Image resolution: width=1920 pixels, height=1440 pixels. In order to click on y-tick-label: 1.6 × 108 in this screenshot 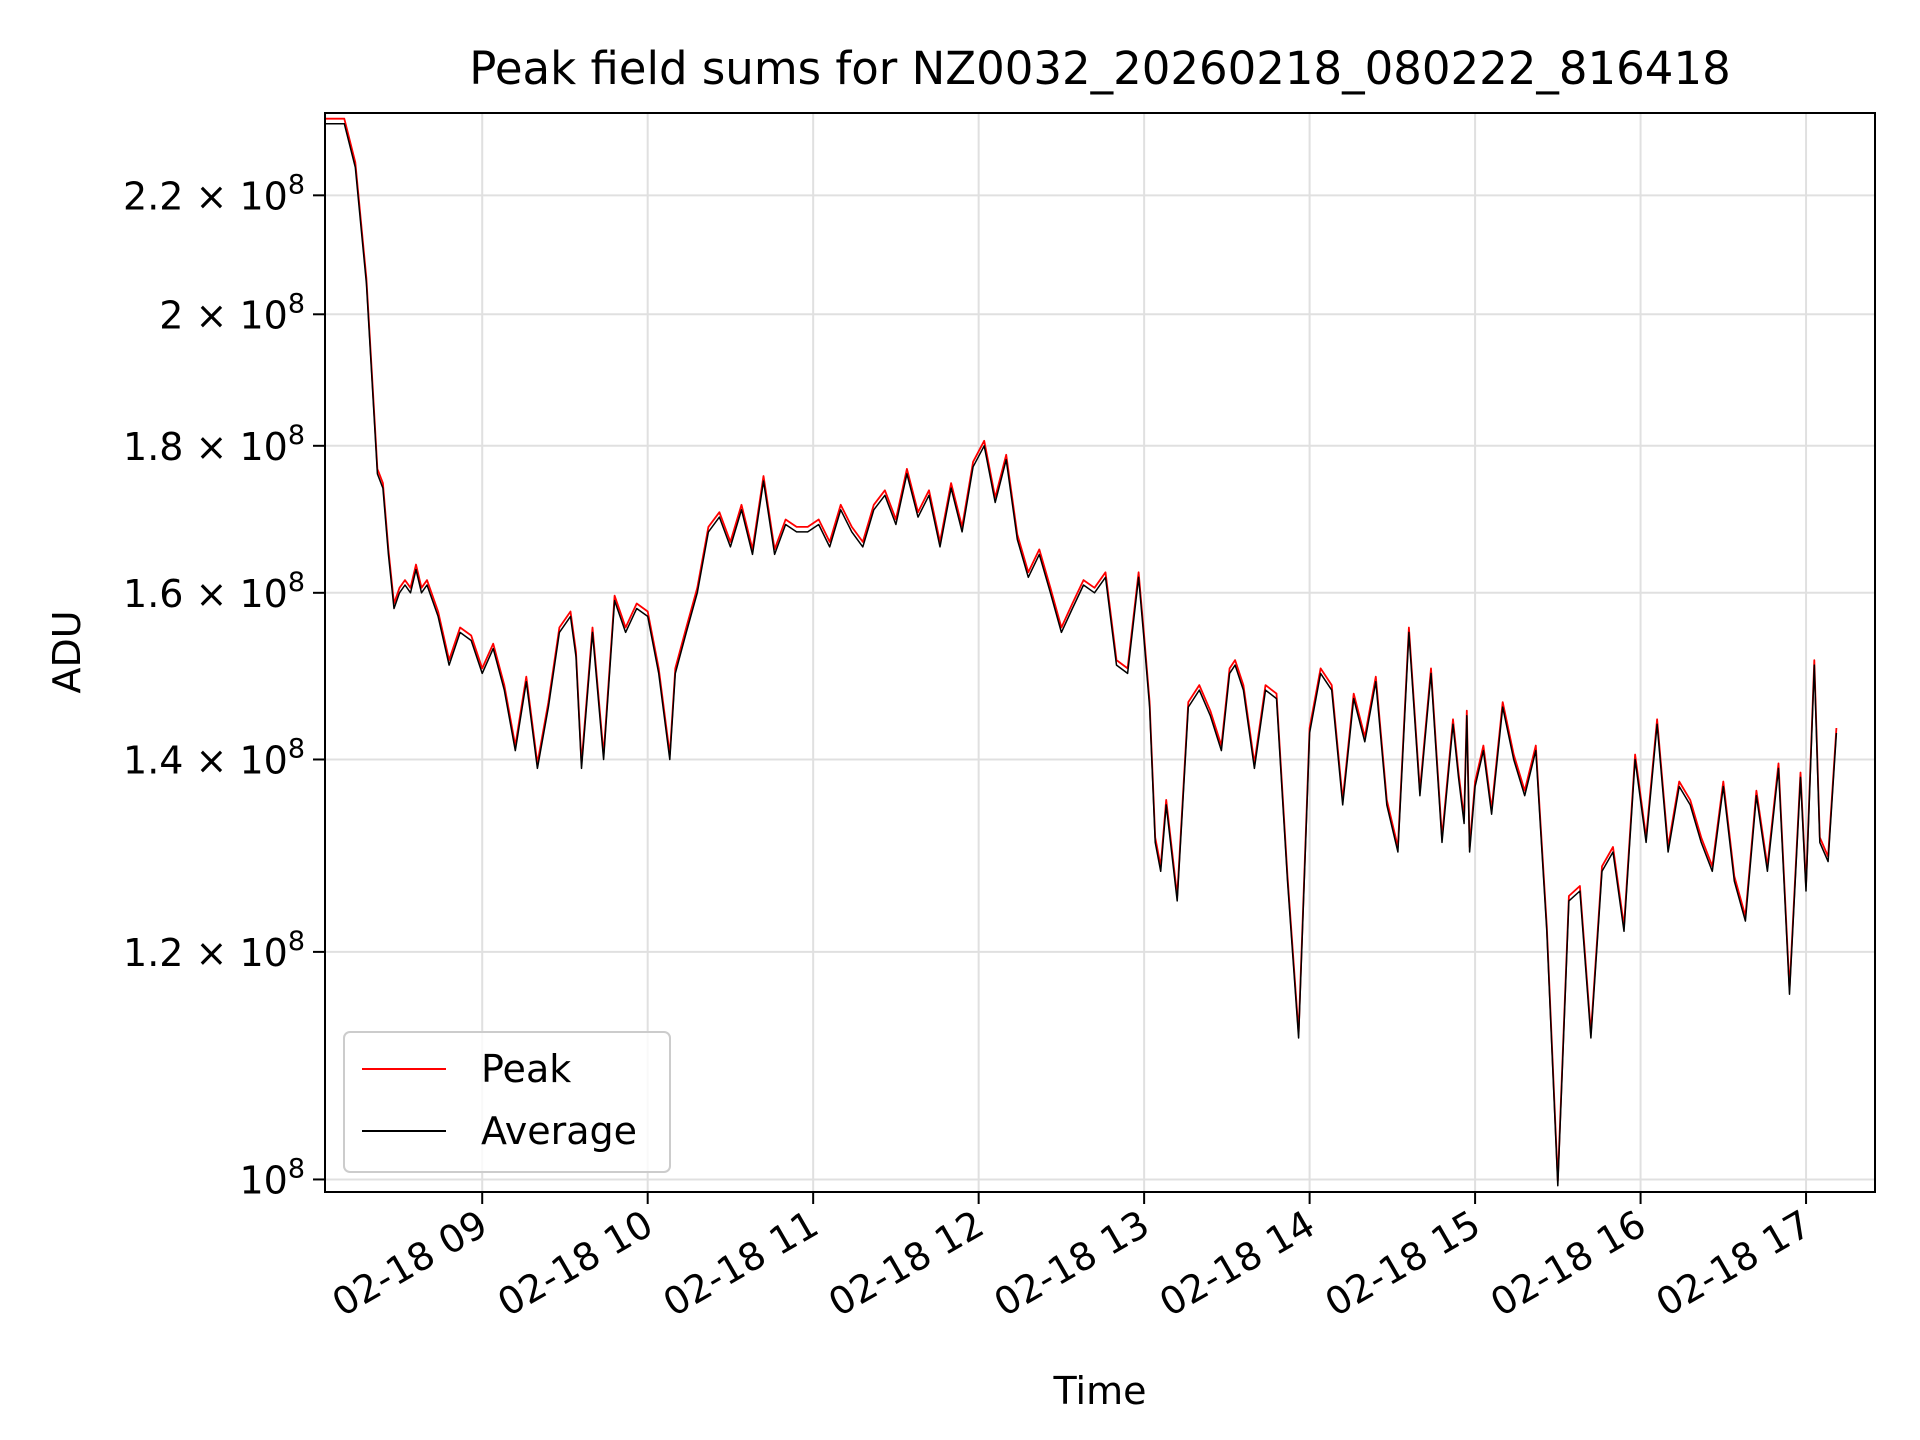, I will do `click(214, 591)`.